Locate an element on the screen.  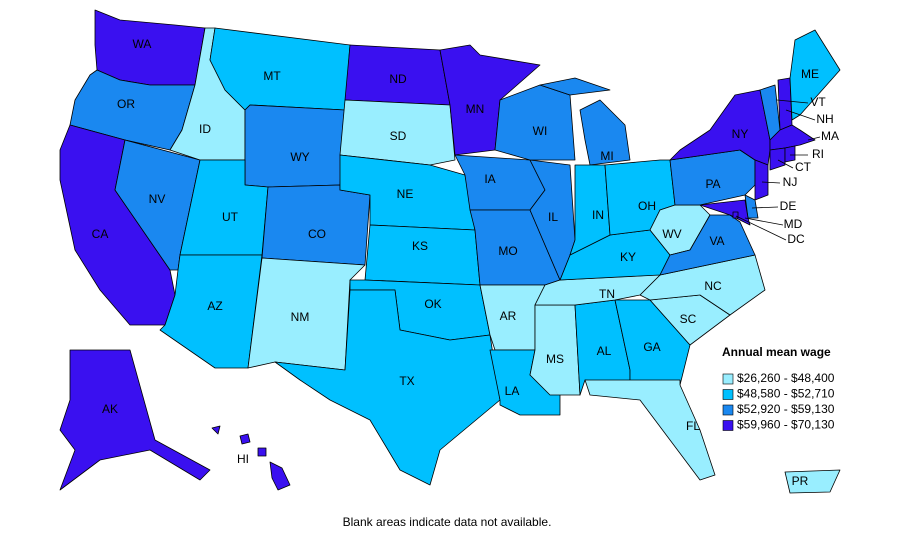
state-label: PR is located at coordinates (800, 481).